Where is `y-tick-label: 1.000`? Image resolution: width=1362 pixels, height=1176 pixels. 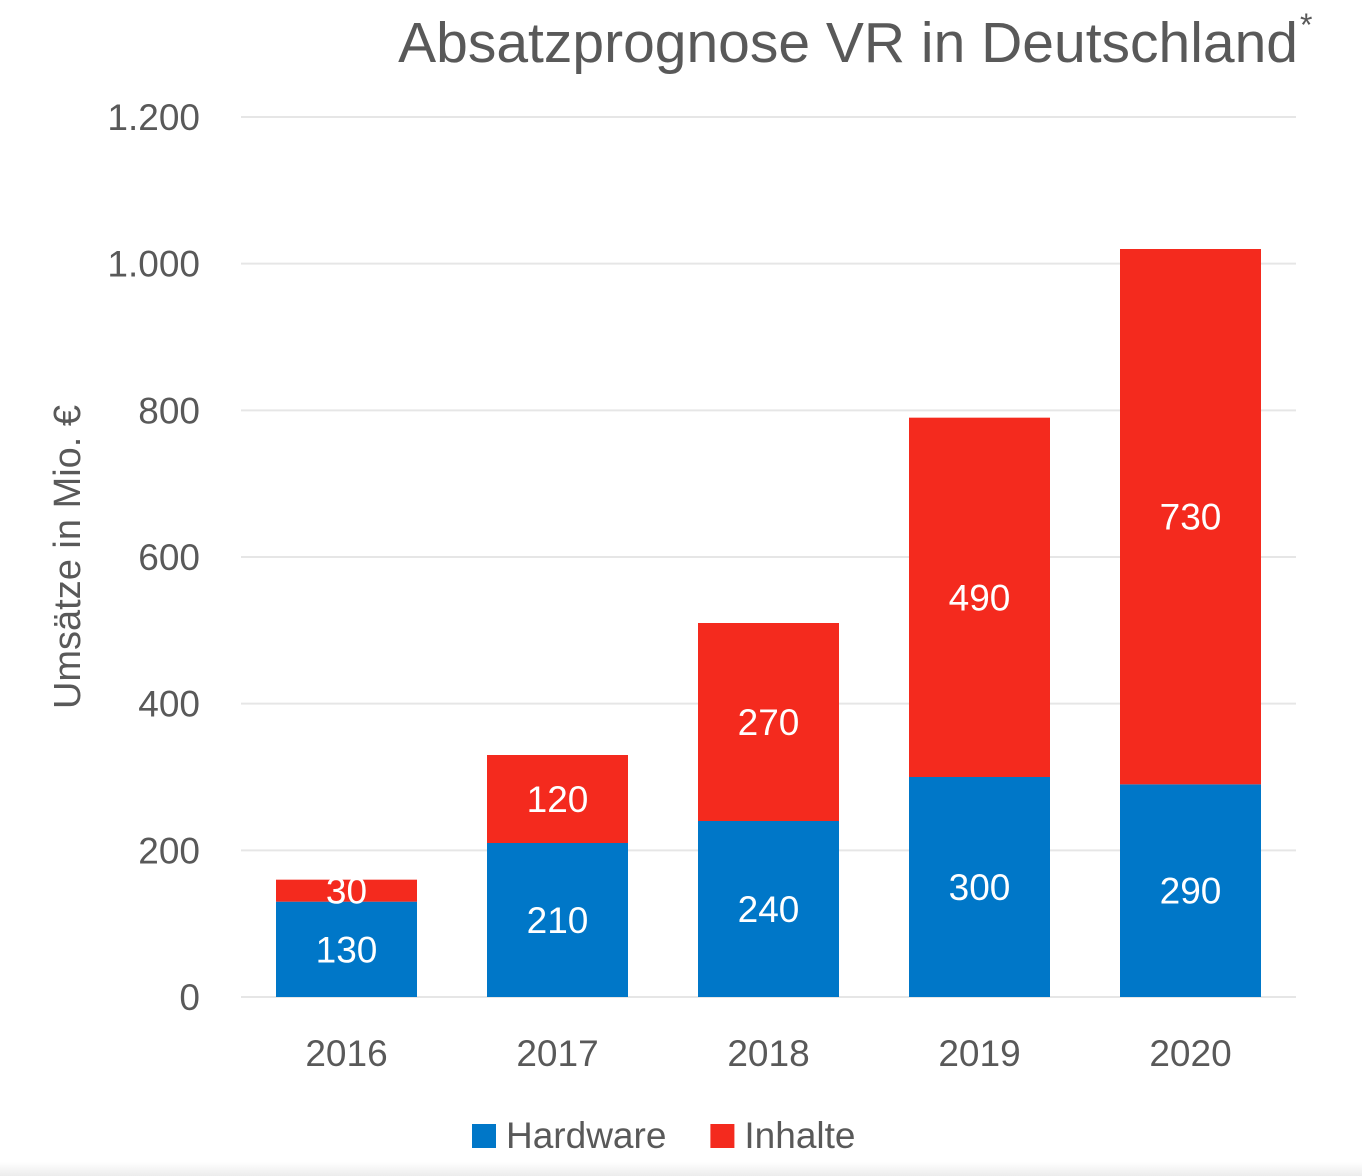 y-tick-label: 1.000 is located at coordinates (153, 264).